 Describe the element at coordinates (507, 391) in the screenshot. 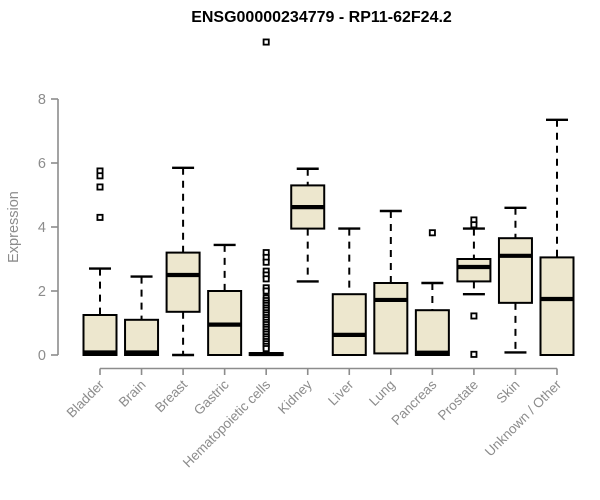

I see `x-tick-label: Skin` at that location.